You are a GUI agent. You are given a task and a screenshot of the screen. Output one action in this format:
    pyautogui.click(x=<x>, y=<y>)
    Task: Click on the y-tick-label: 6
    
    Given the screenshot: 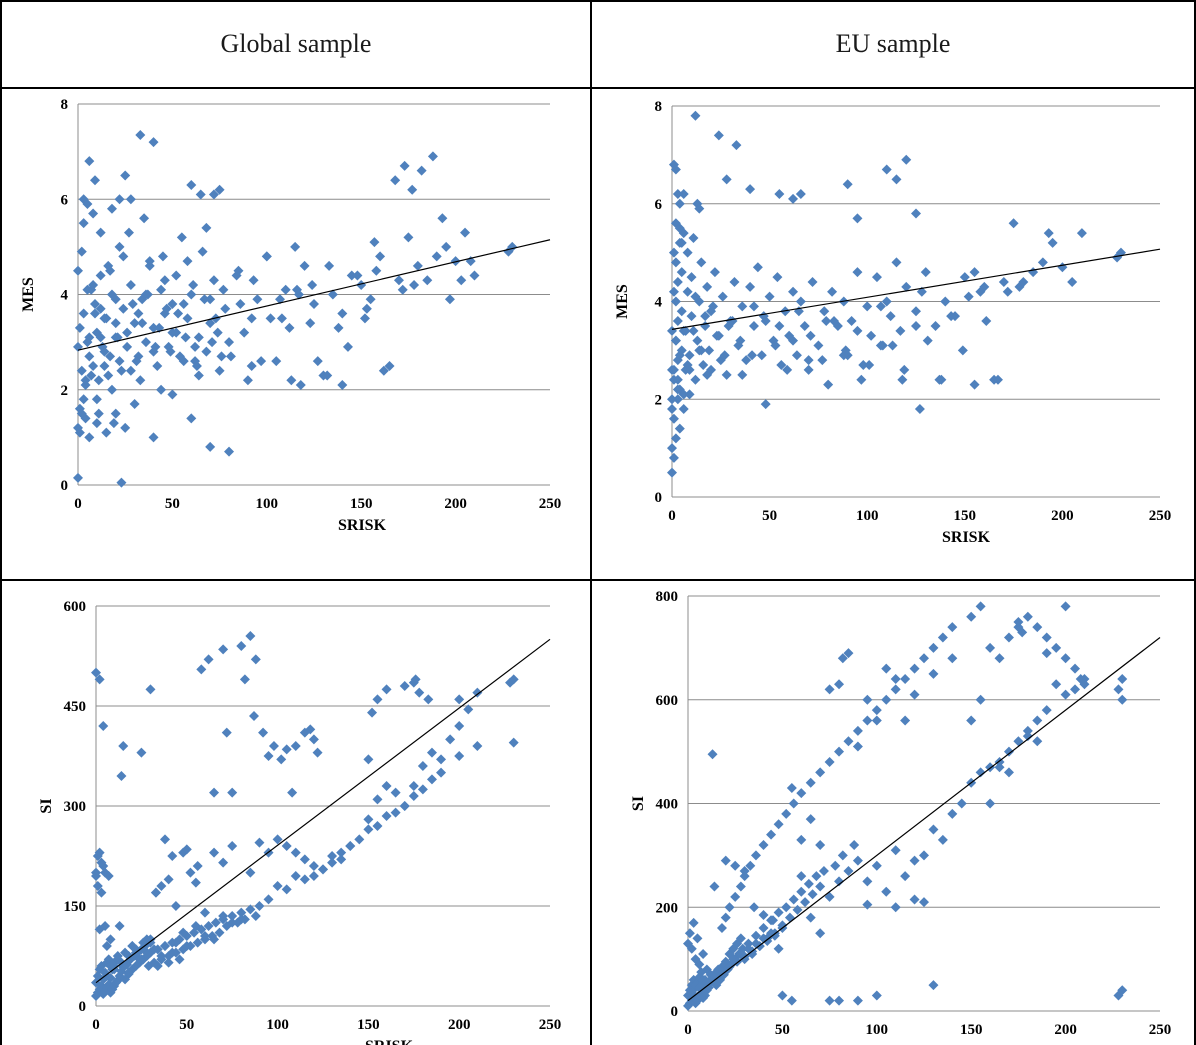 What is the action you would take?
    pyautogui.click(x=659, y=205)
    